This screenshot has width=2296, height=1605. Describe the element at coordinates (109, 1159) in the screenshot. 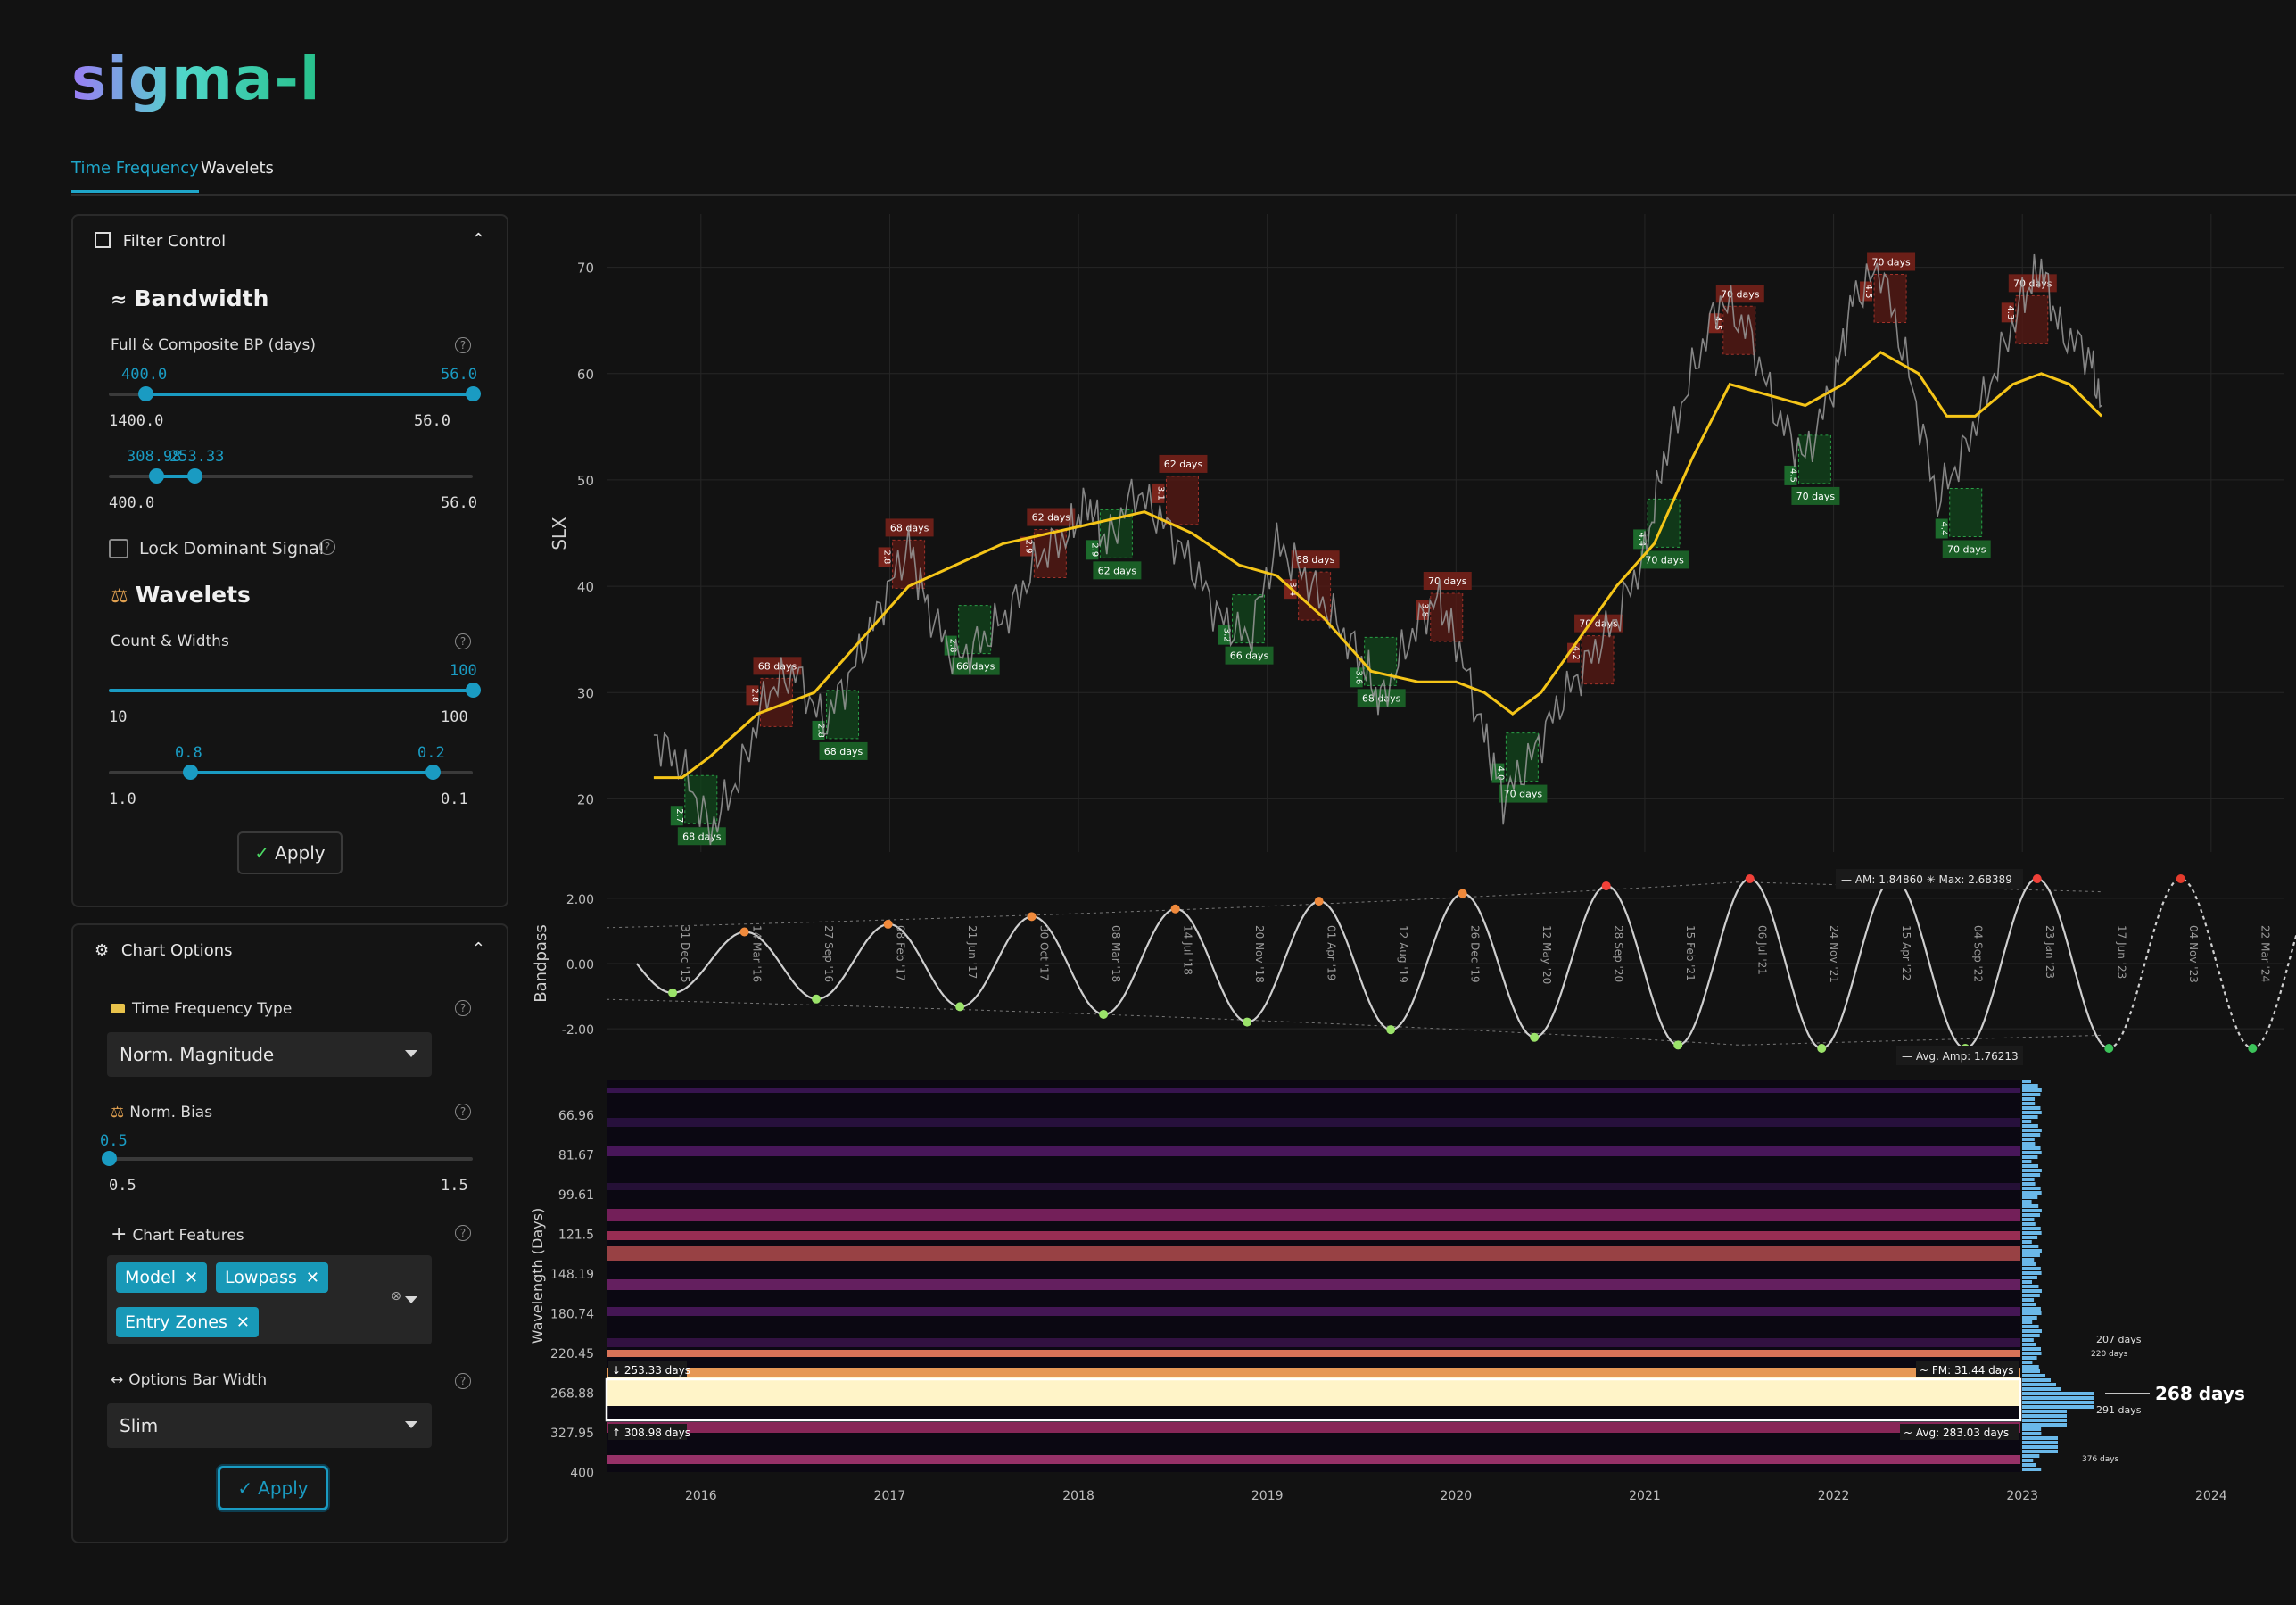

I see `norm-bias-thumb` at that location.